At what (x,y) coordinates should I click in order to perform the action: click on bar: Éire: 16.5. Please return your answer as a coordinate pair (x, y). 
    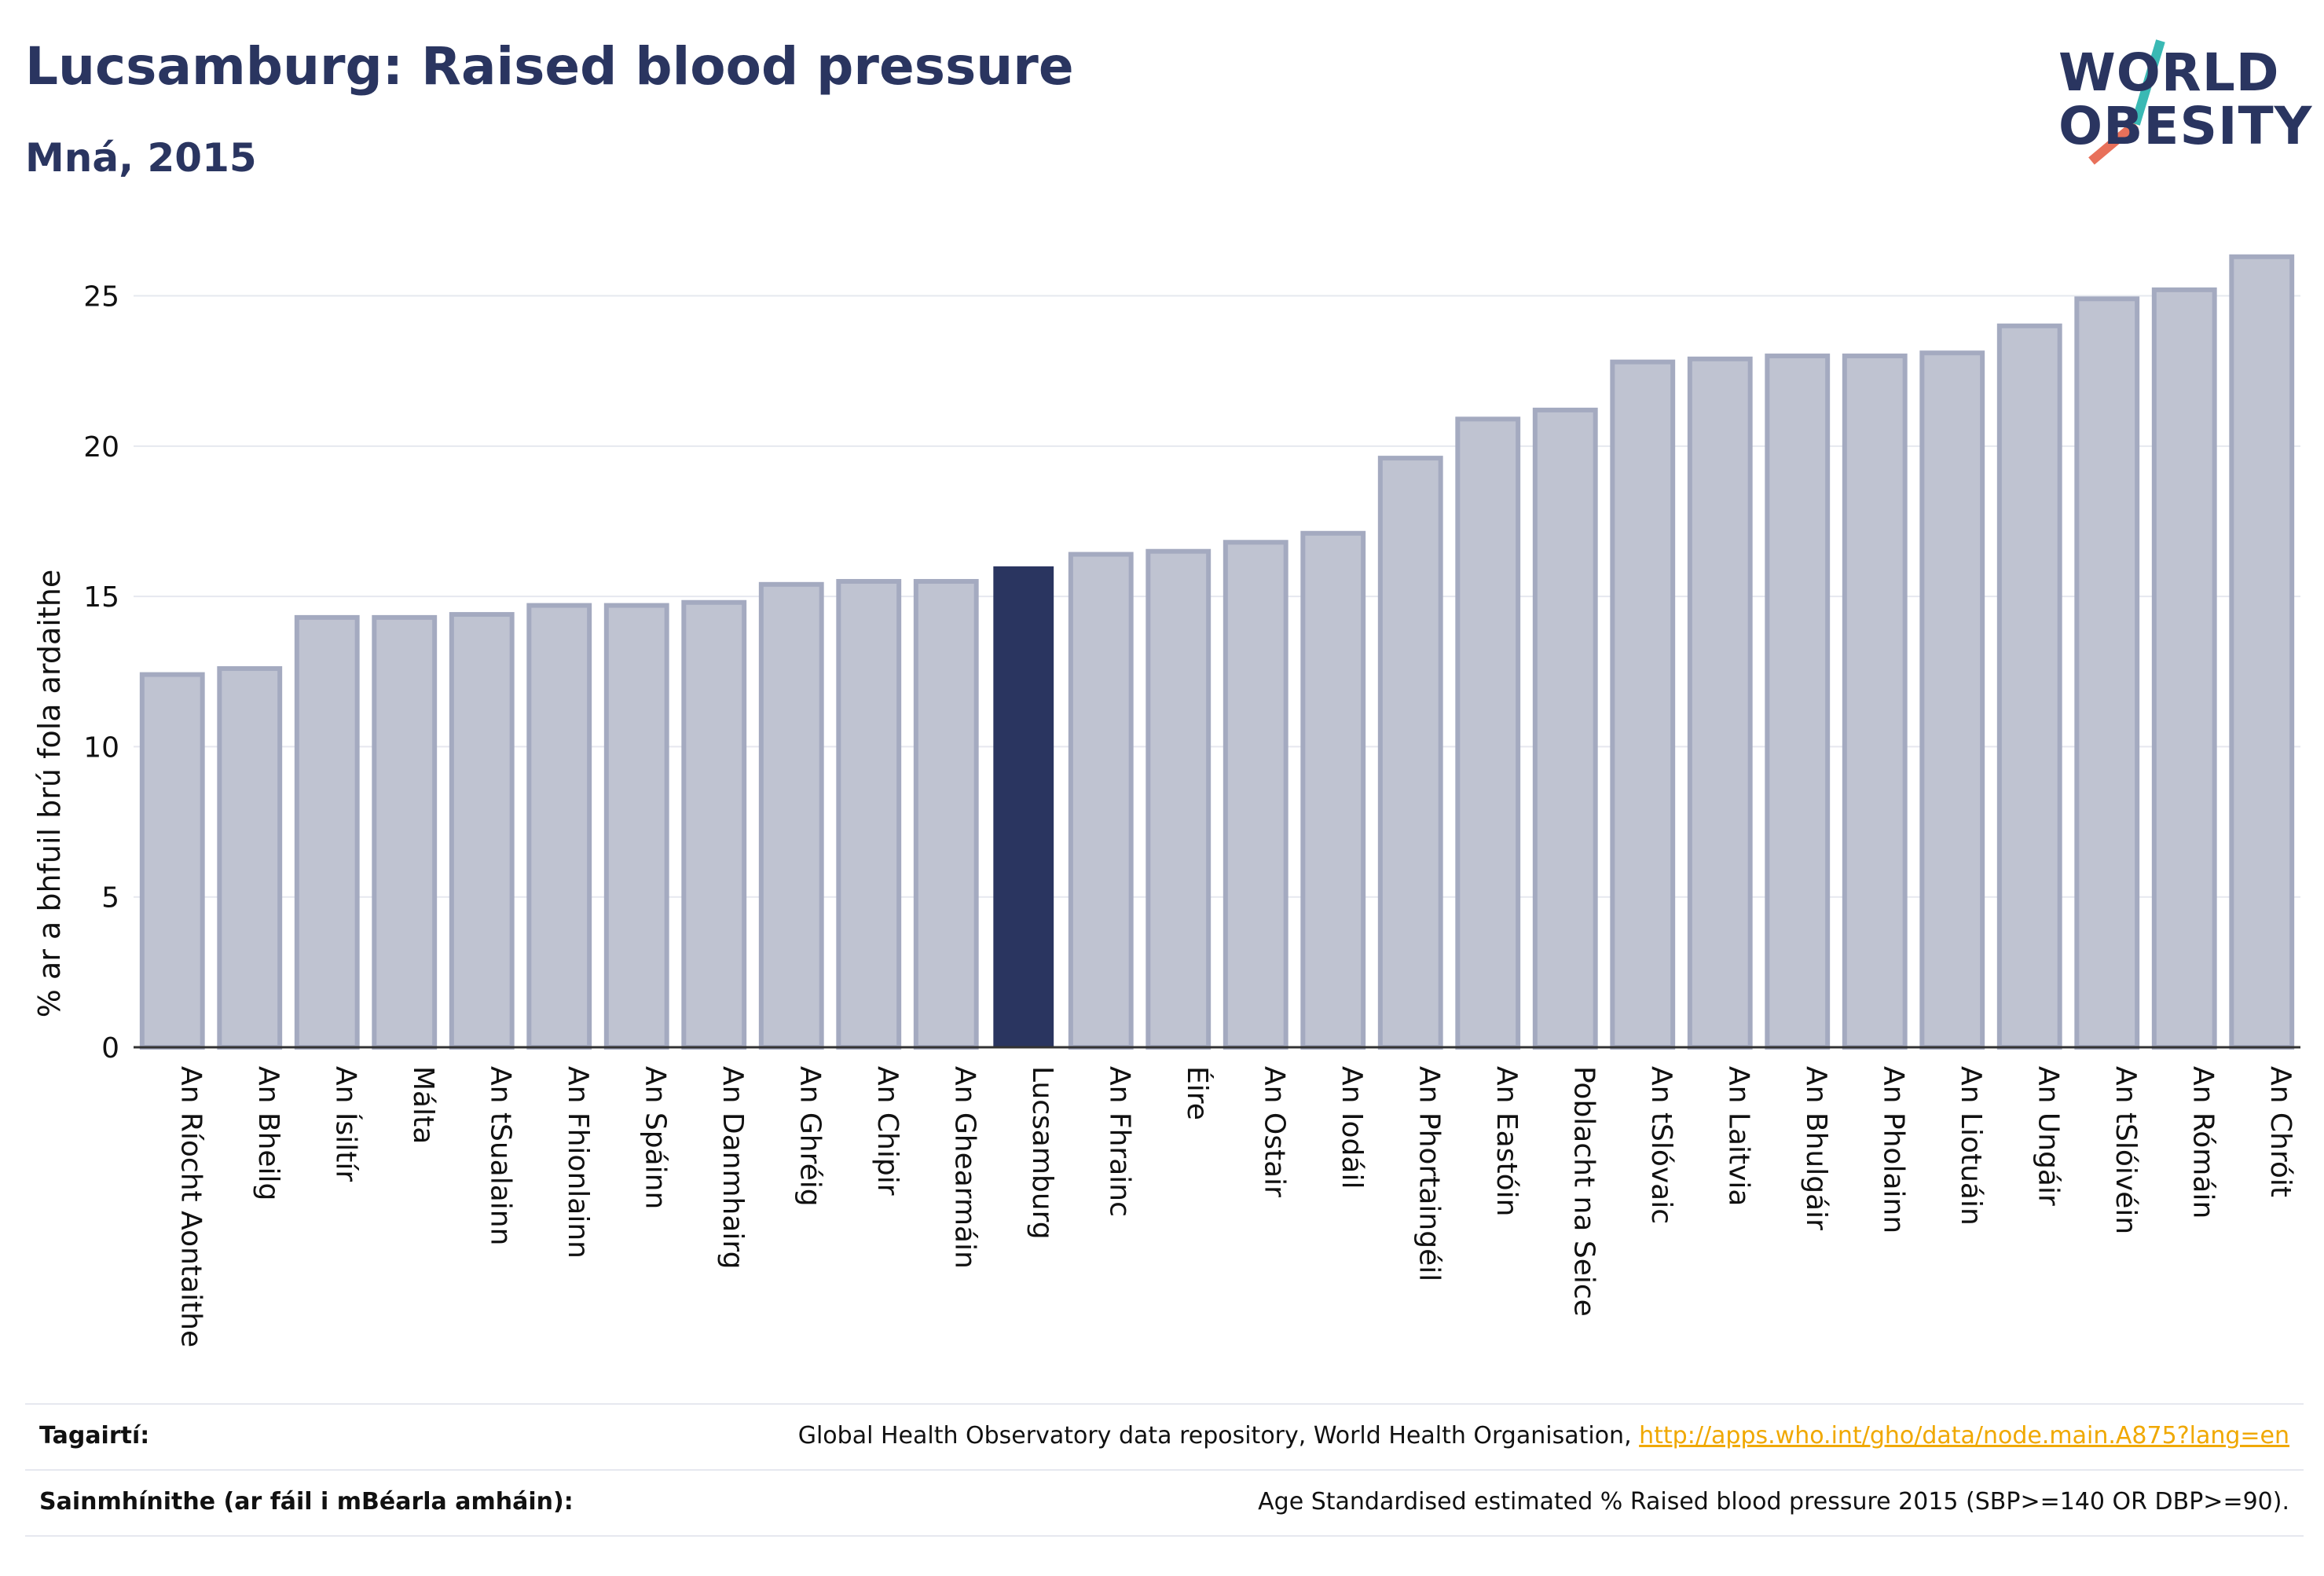
    Looking at the image, I should click on (1178, 799).